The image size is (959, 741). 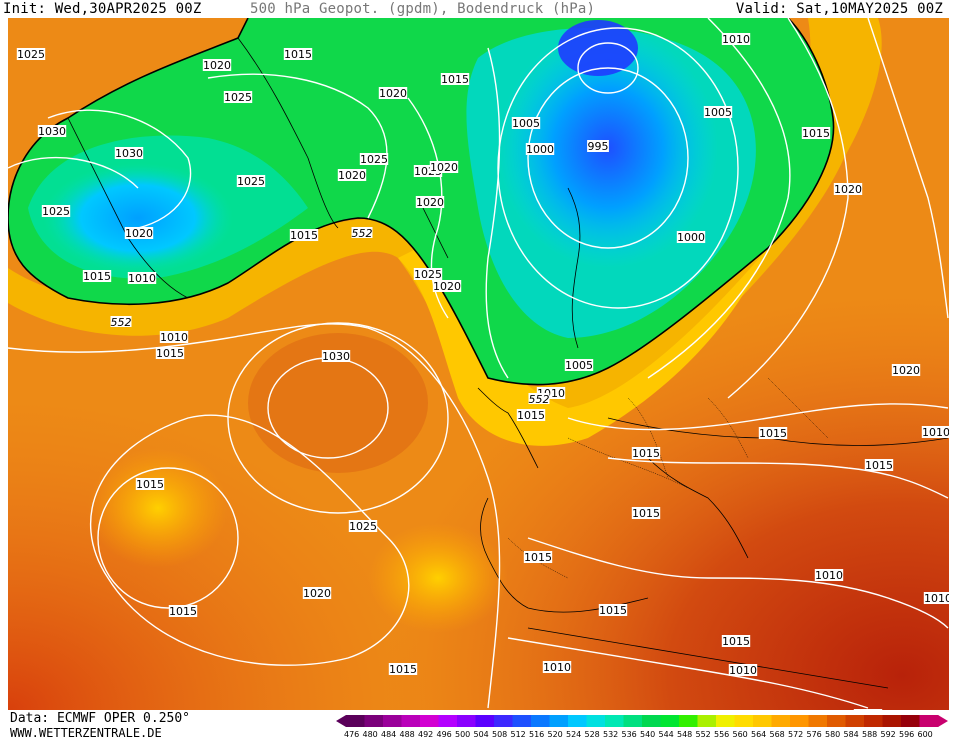 What do you see at coordinates (158, 508) in the screenshot?
I see `yellow-ridge-atlantic` at bounding box center [158, 508].